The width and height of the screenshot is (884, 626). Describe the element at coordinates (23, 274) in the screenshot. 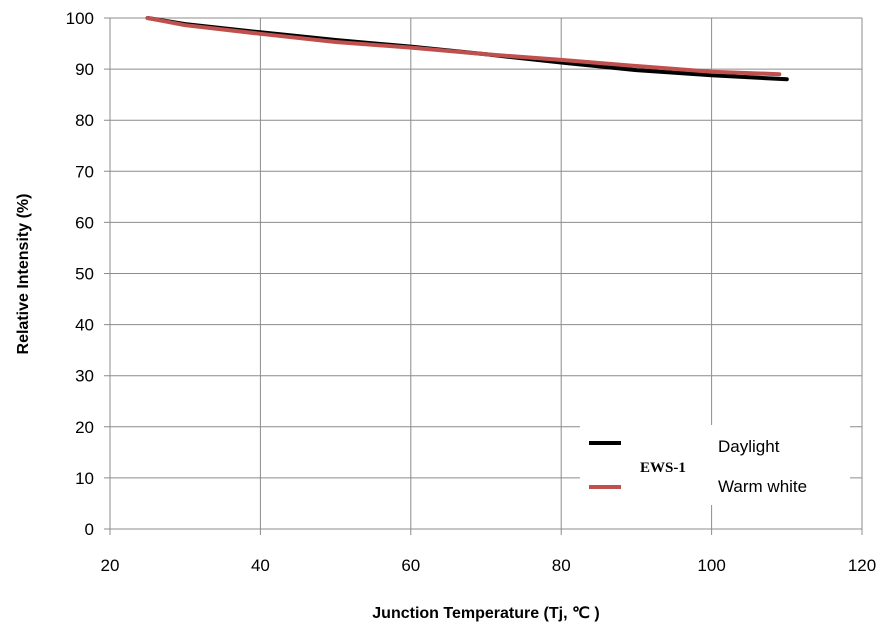

I see `y-axis-title: Relative Intensity (%)` at that location.